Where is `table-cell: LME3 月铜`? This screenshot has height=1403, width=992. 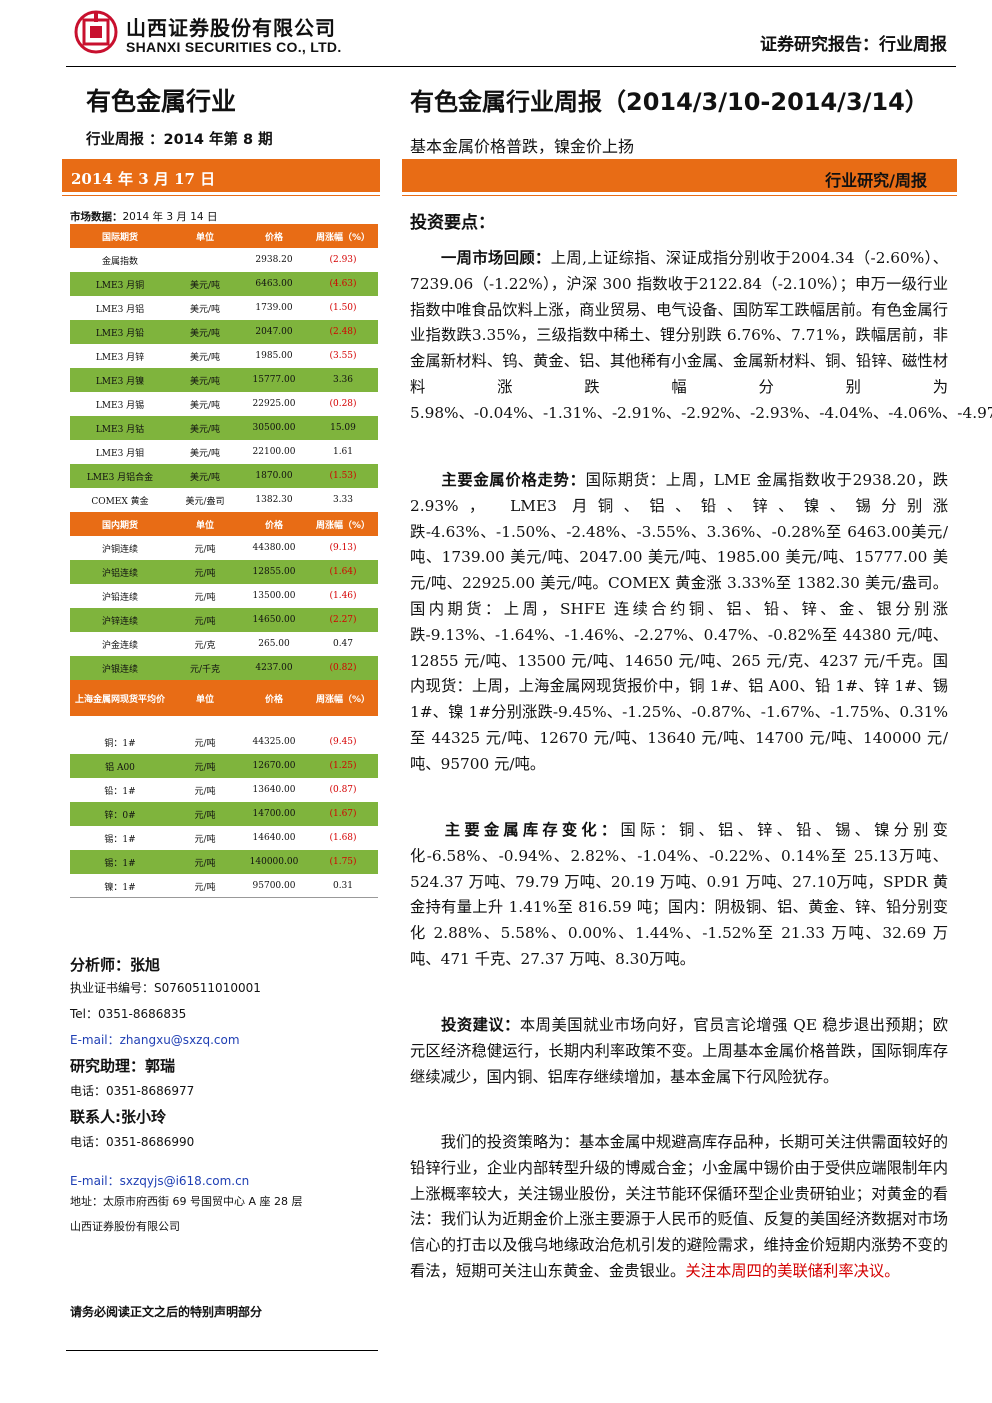
table-cell: LME3 月铜 is located at coordinates (120, 284).